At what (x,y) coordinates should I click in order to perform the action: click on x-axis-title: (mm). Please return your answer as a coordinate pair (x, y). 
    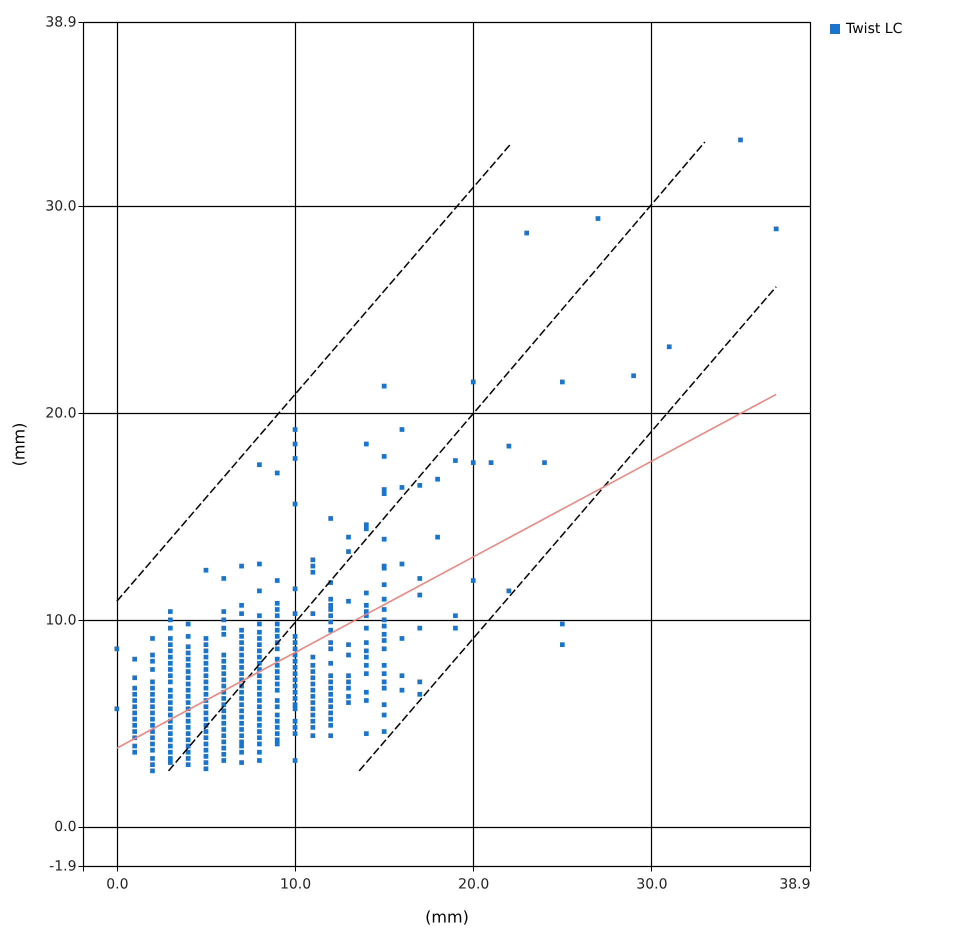
    Looking at the image, I should click on (447, 917).